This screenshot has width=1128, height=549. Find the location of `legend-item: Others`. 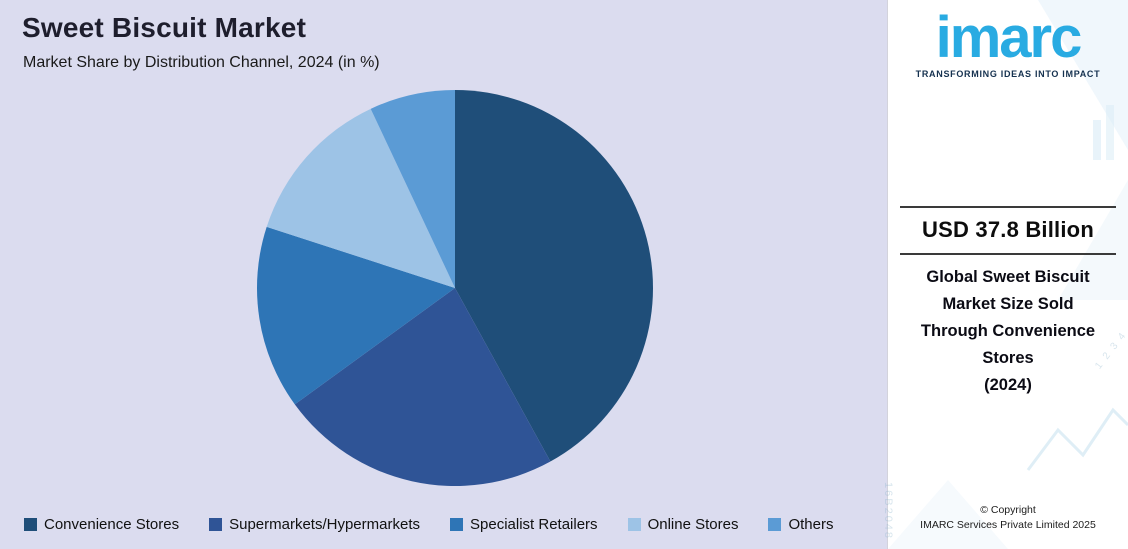

legend-item: Others is located at coordinates (800, 524).